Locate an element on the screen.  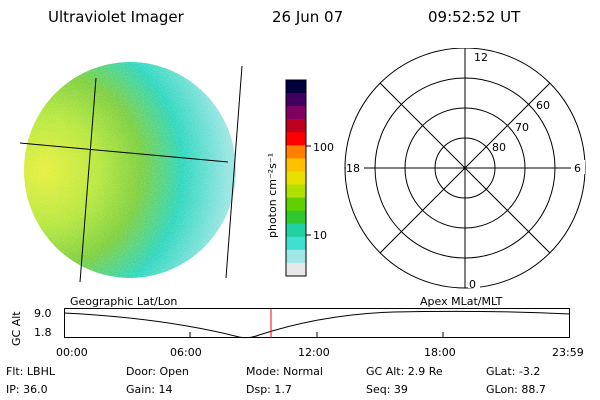
ip-value: IP: 36.0 is located at coordinates (27, 389).